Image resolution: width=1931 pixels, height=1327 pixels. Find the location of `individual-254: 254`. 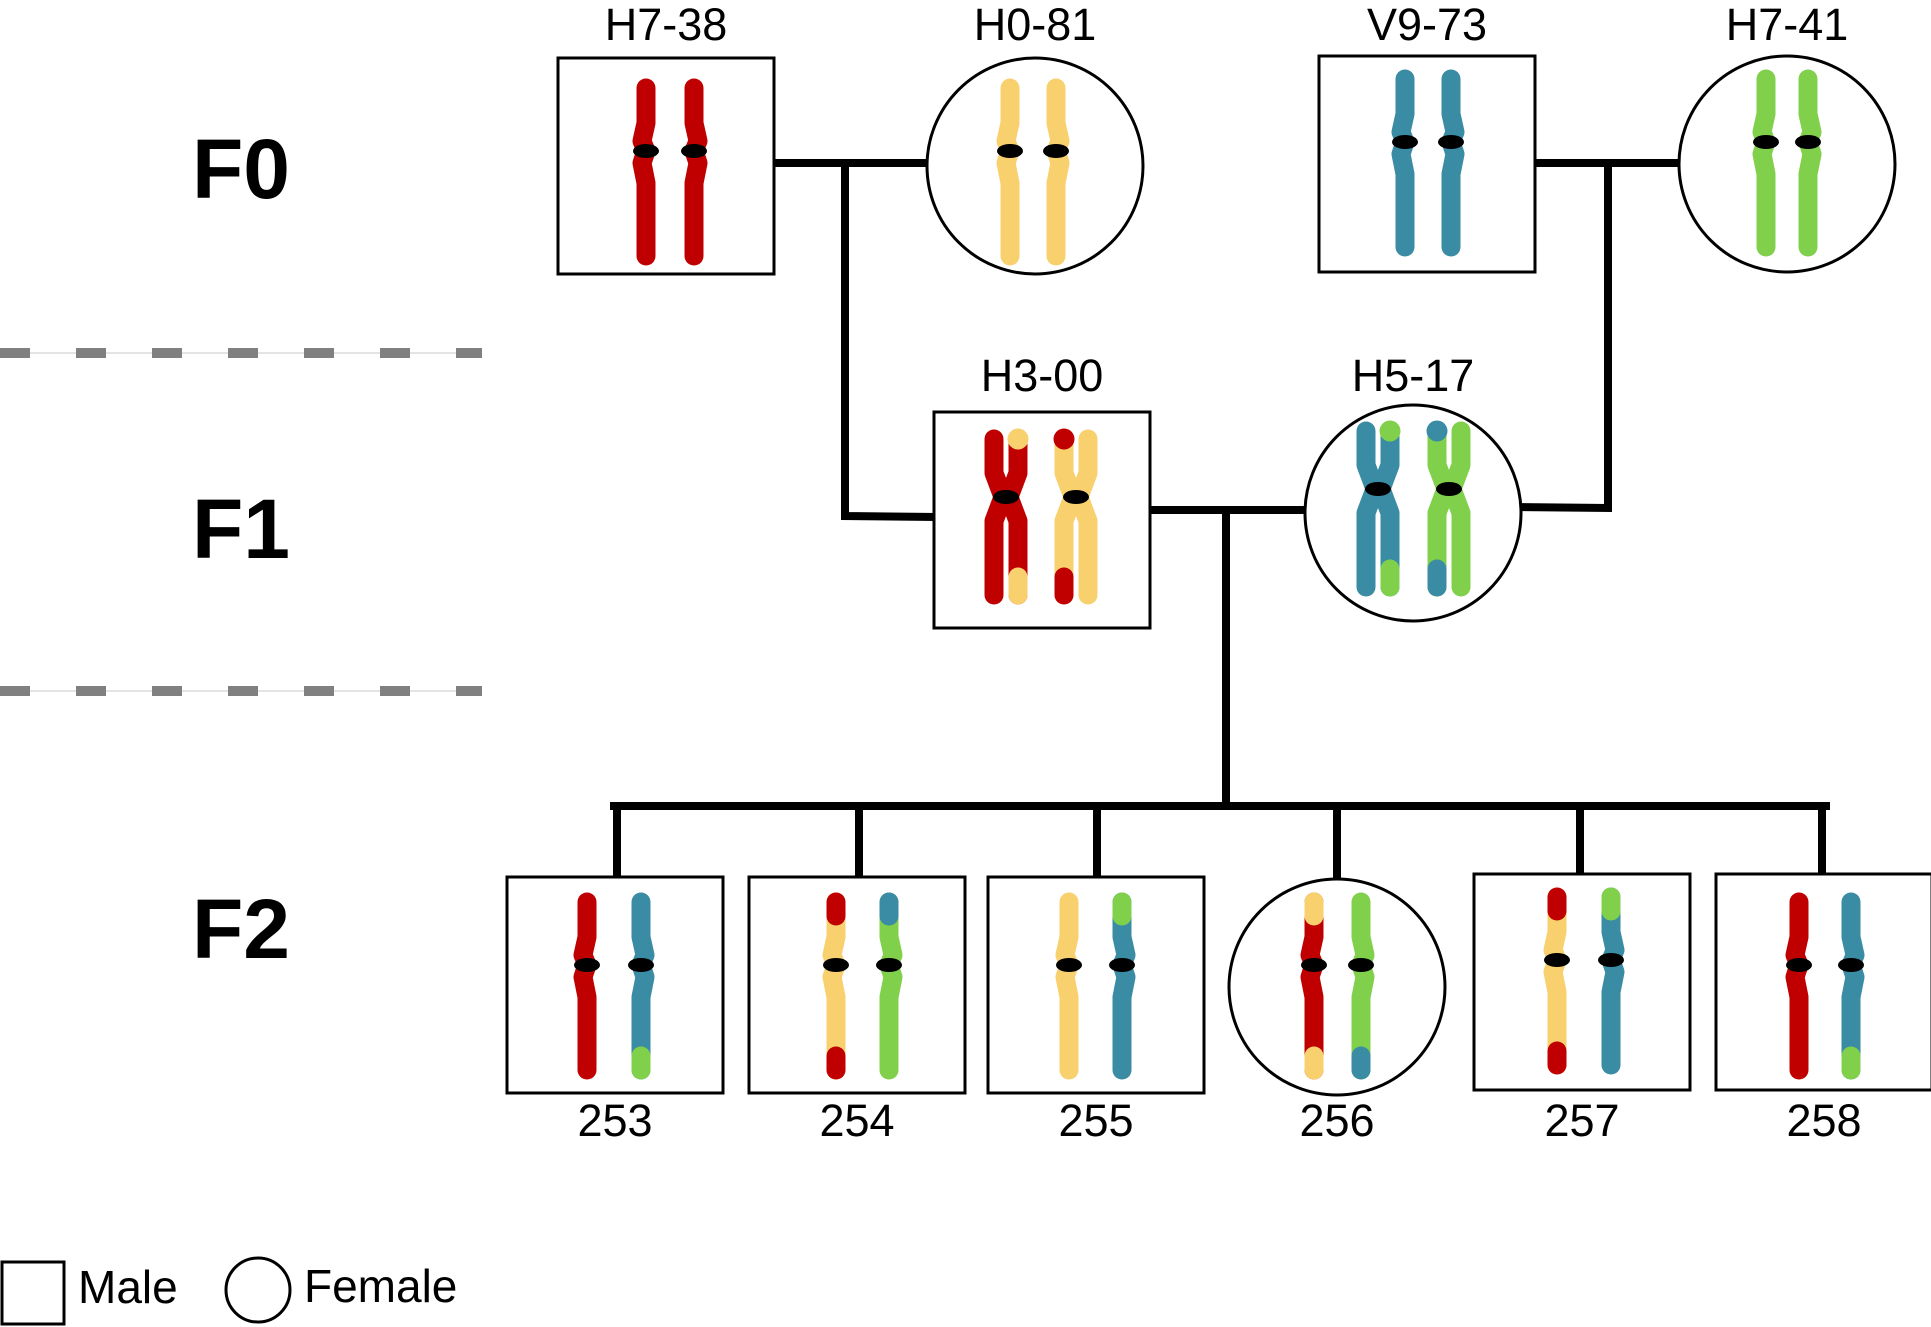

individual-254: 254 is located at coordinates (857, 1010).